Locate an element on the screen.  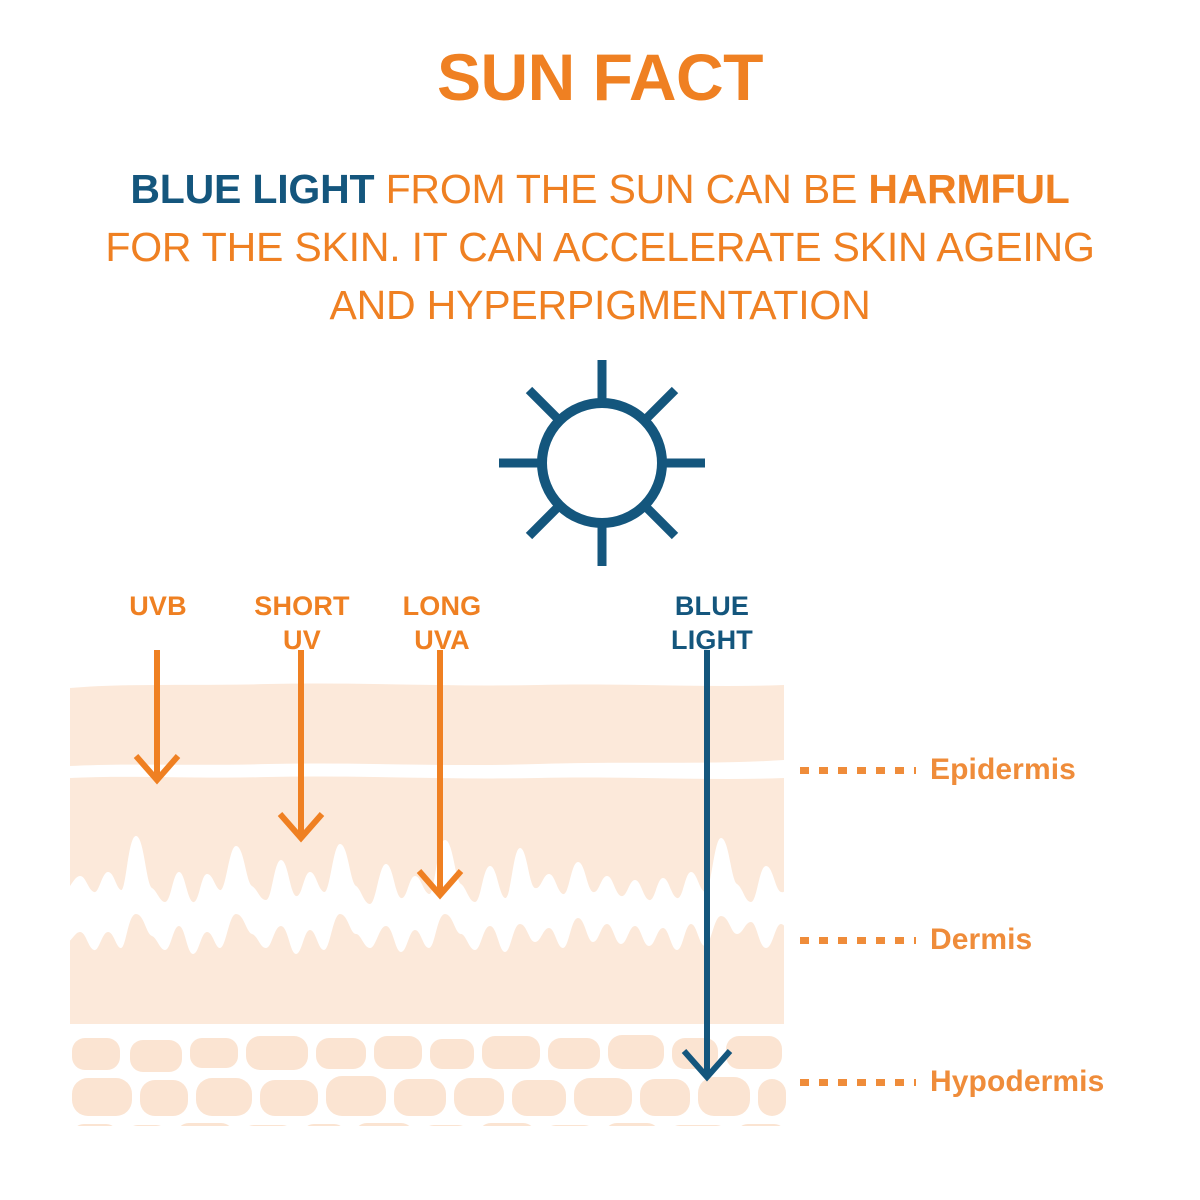
ray-label-long-line2: UVA is located at coordinates (442, 639).